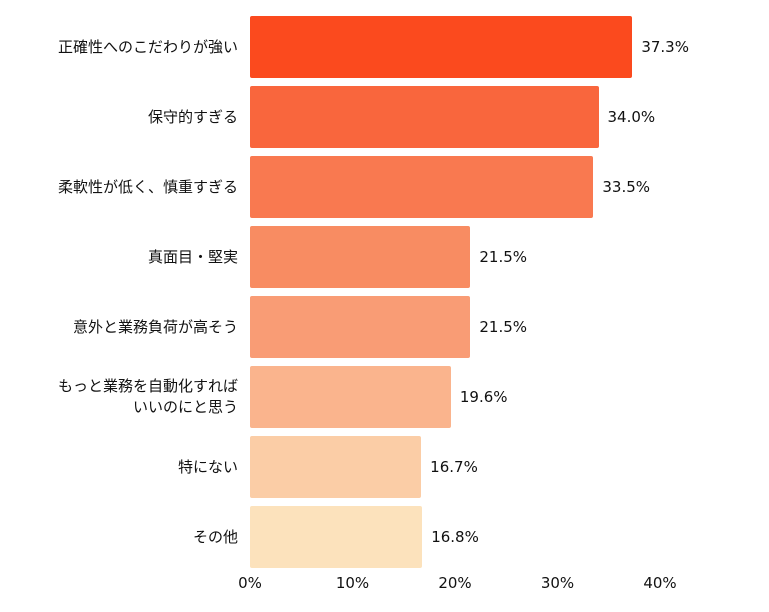 Image resolution: width=769 pixels, height=612 pixels. What do you see at coordinates (147, 186) in the screenshot?
I see `category-label: 柔軟性が低く、慎重すぎる` at bounding box center [147, 186].